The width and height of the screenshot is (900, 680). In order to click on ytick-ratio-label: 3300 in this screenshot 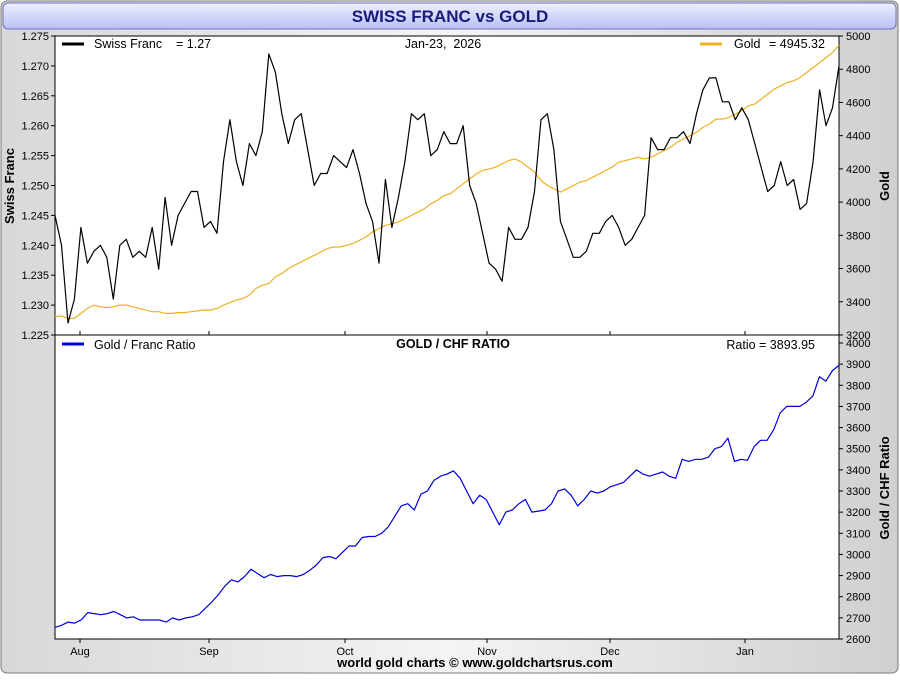, I will do `click(858, 492)`.